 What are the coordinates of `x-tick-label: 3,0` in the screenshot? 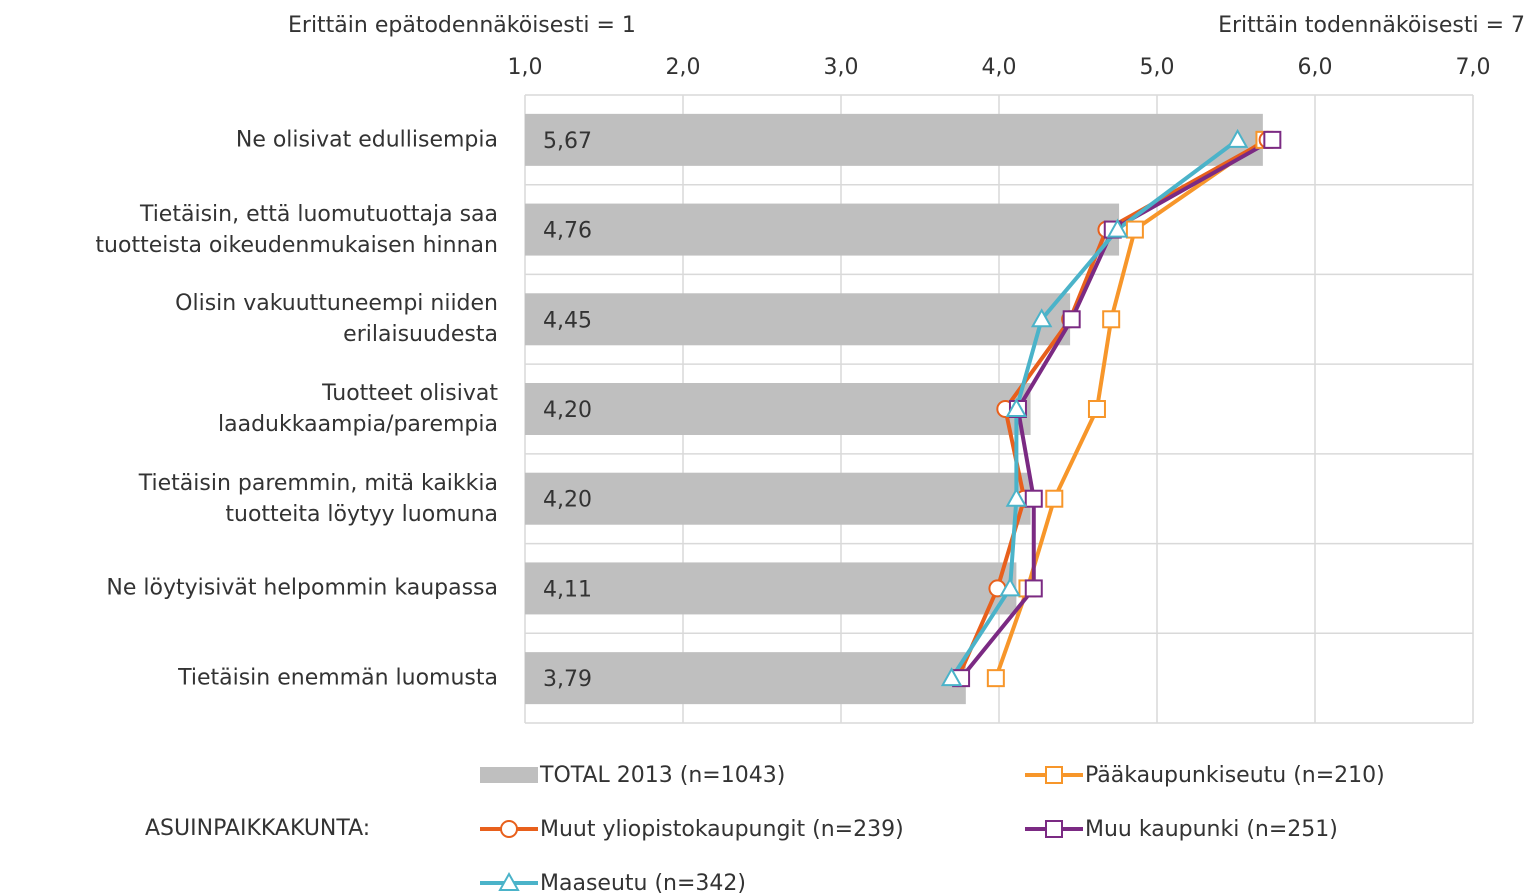 It's located at (841, 67).